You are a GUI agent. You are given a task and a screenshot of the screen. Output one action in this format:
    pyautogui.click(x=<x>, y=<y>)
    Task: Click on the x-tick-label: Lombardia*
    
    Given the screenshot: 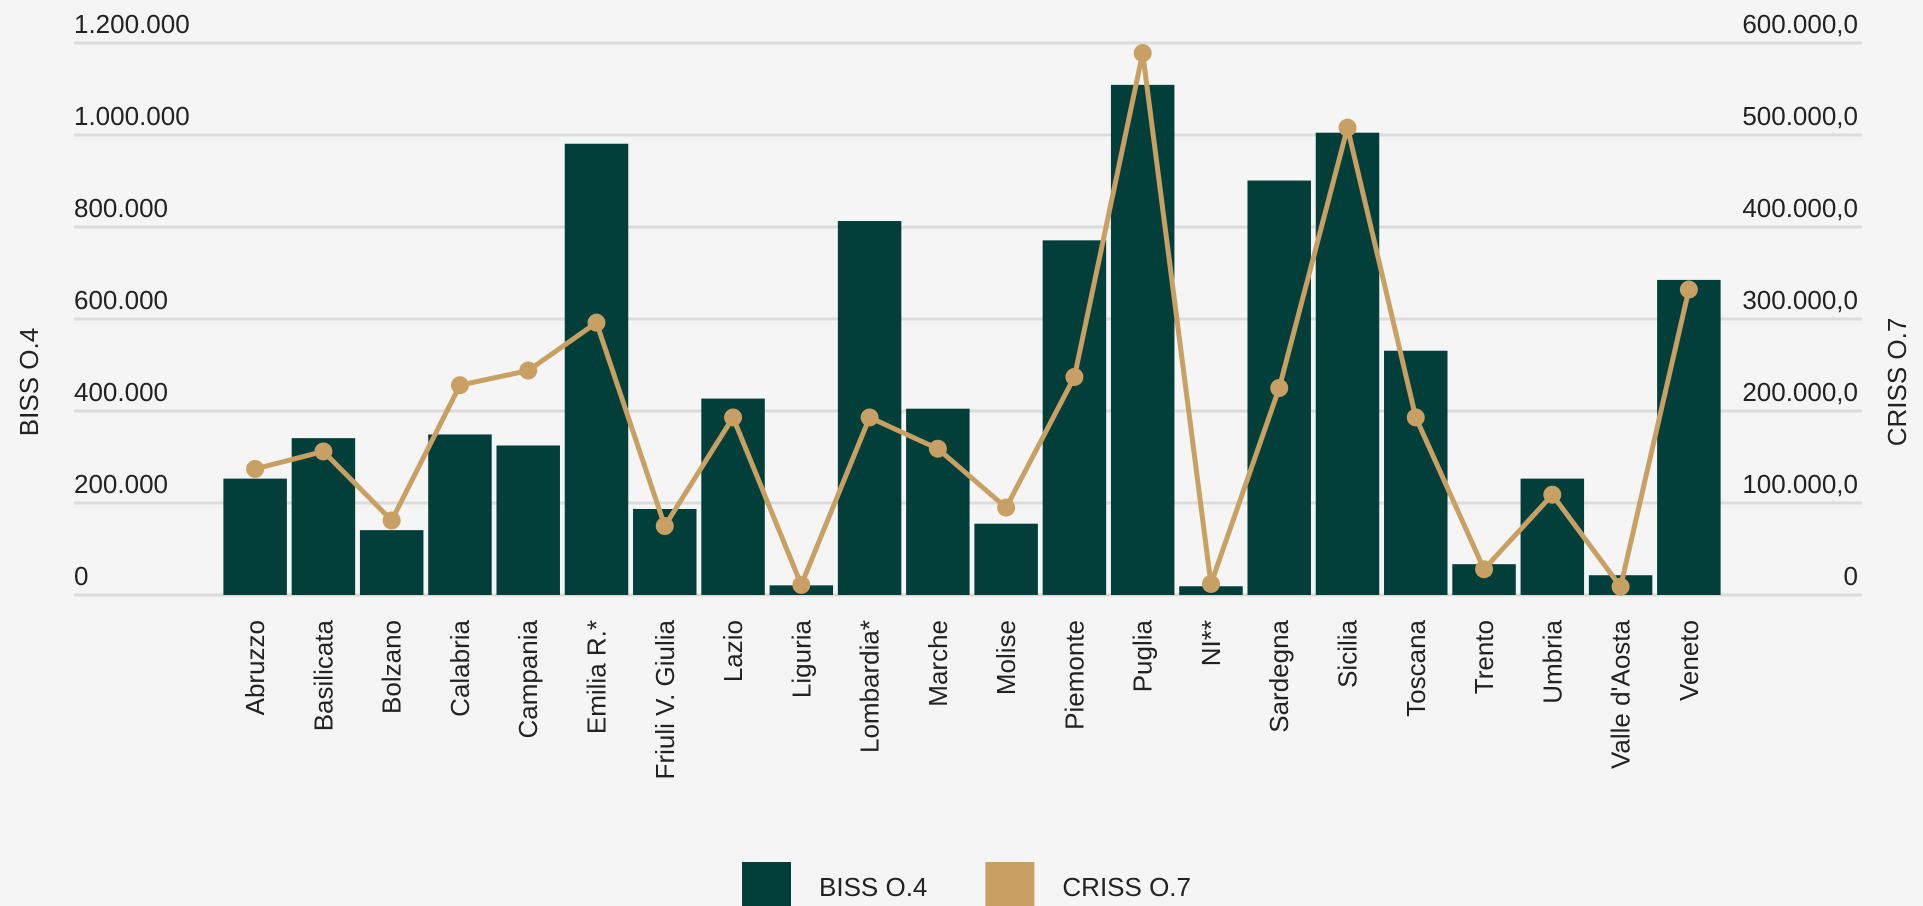 What is the action you would take?
    pyautogui.click(x=870, y=686)
    